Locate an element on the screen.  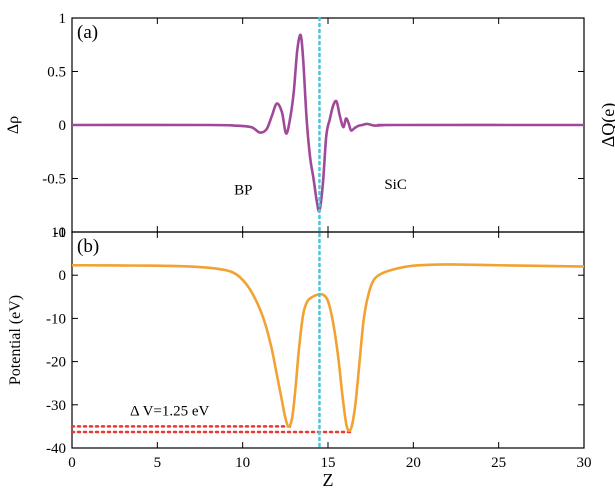
x-tick-label: 5 is located at coordinates (158, 463).